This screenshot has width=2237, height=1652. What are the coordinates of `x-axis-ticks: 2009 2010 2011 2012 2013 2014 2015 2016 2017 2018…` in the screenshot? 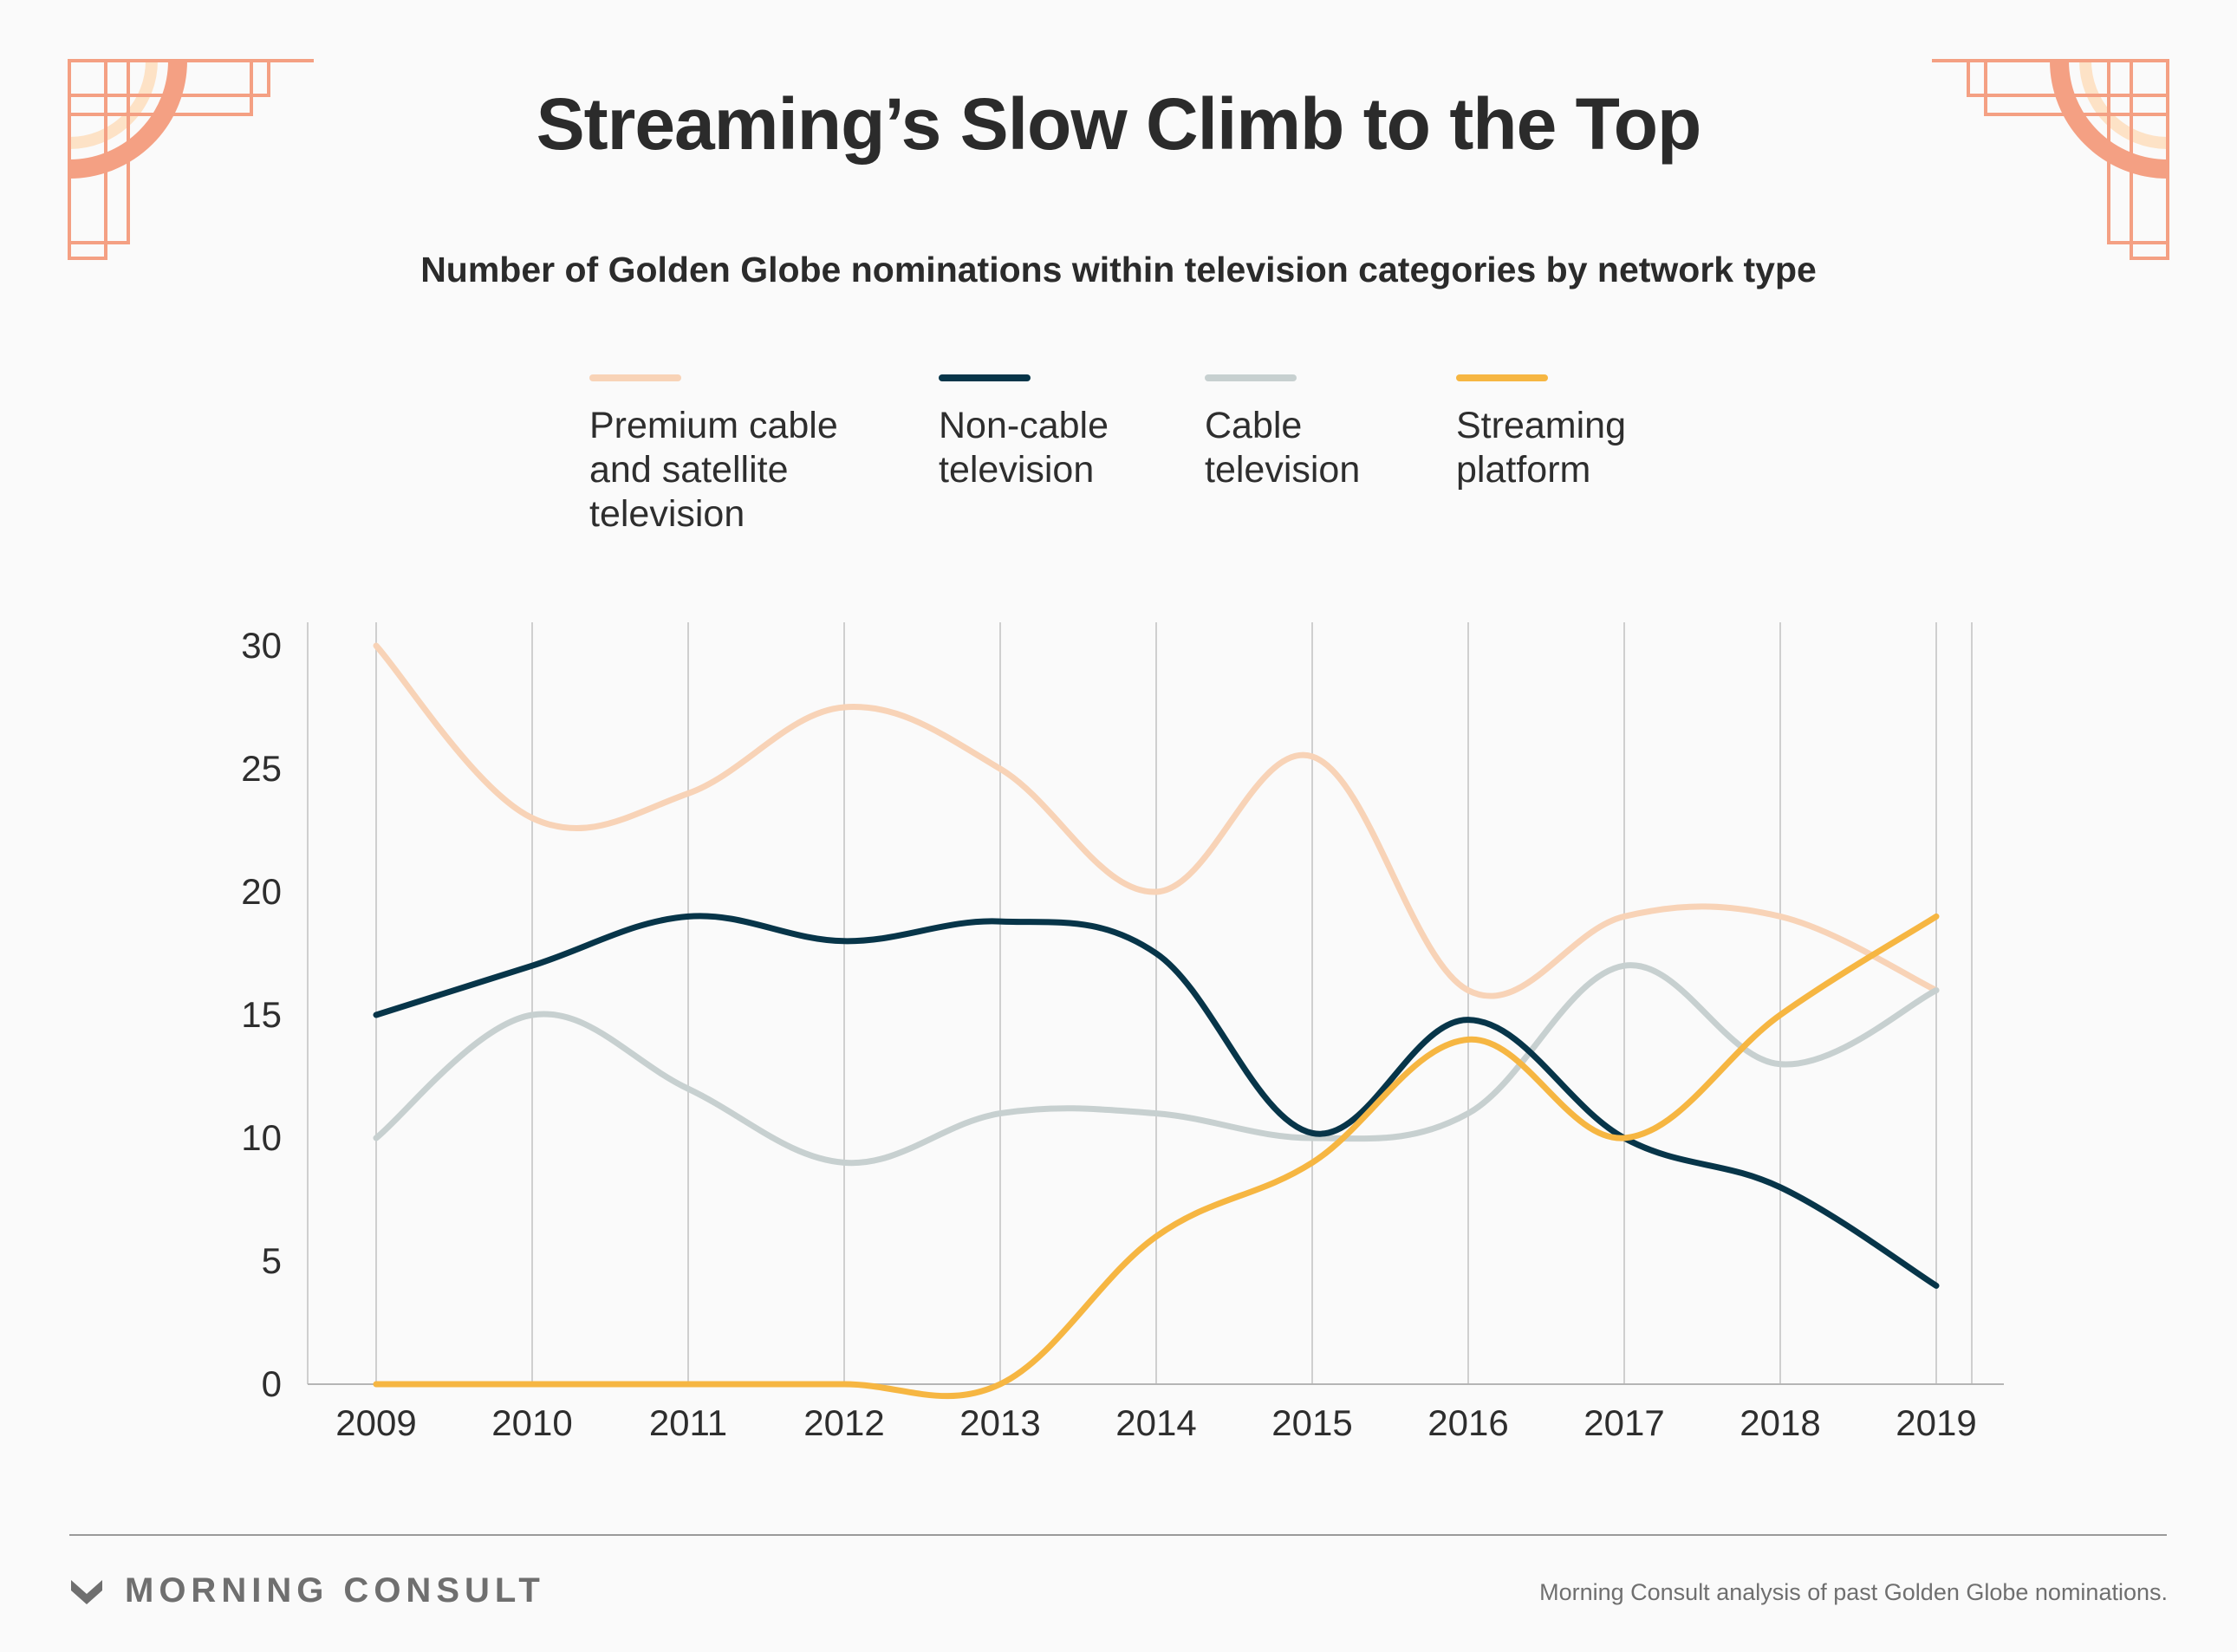 It's located at (1155, 1422).